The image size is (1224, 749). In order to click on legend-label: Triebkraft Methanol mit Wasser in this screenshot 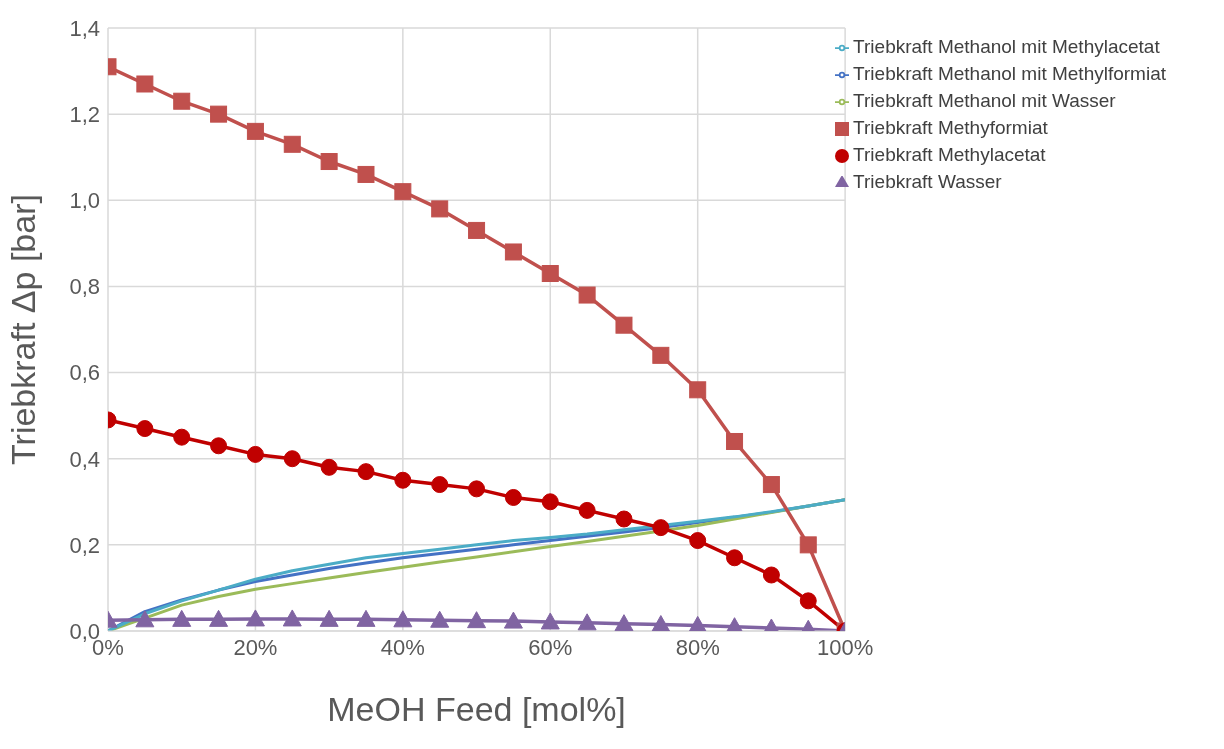, I will do `click(984, 100)`.